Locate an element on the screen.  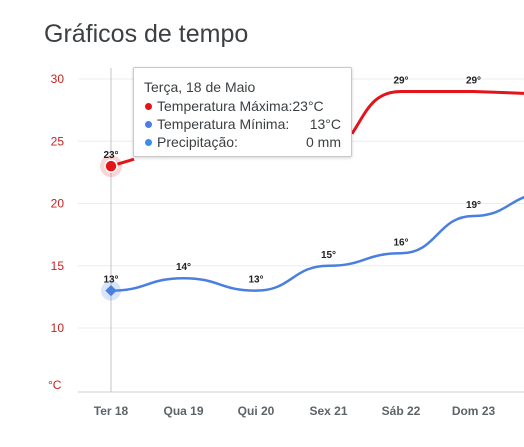
y-tick-label: 10 is located at coordinates (58, 328).